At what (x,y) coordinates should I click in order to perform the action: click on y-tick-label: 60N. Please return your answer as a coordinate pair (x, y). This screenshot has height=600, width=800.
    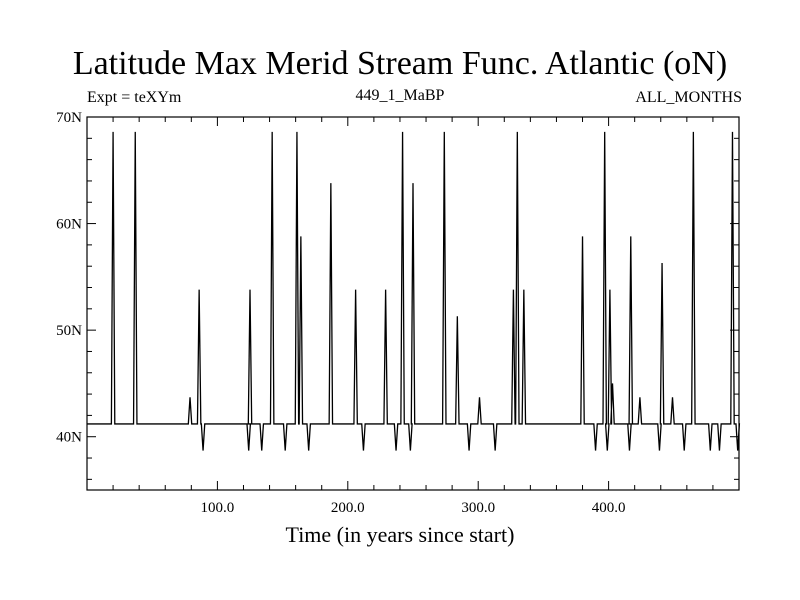
    Looking at the image, I should click on (69, 225).